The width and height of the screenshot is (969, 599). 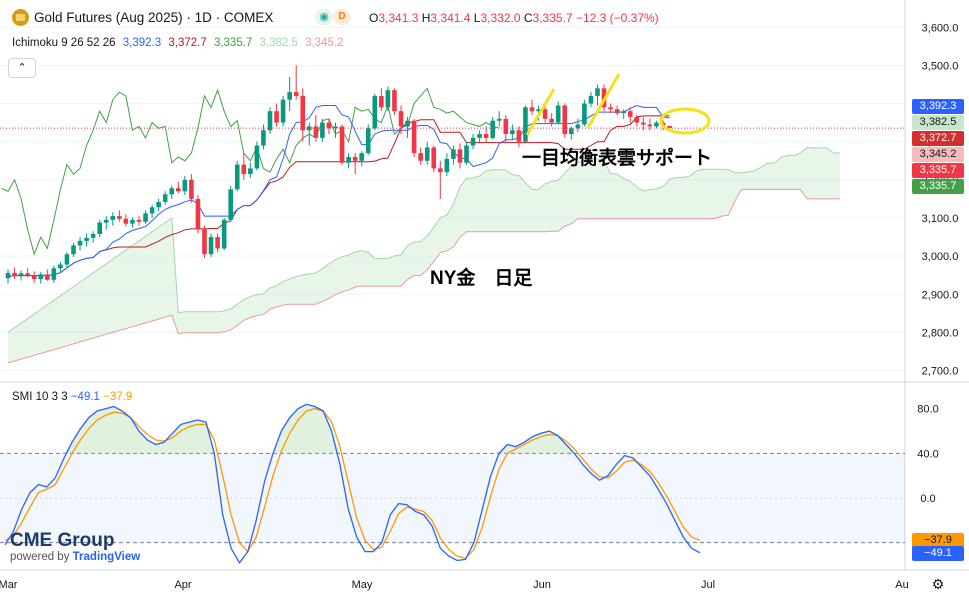 What do you see at coordinates (342, 17) in the screenshot?
I see `delayed-badge: D` at bounding box center [342, 17].